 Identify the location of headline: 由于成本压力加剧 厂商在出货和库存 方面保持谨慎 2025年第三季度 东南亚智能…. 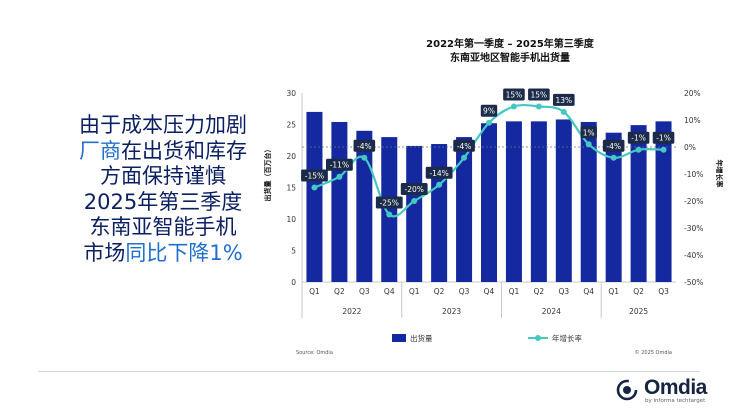
(163, 189).